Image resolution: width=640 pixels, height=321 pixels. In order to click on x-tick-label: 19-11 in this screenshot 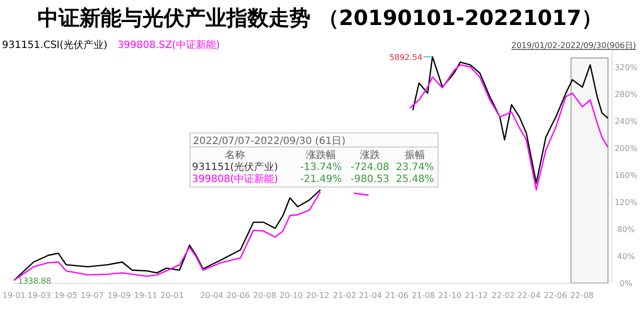, I will do `click(146, 295)`.